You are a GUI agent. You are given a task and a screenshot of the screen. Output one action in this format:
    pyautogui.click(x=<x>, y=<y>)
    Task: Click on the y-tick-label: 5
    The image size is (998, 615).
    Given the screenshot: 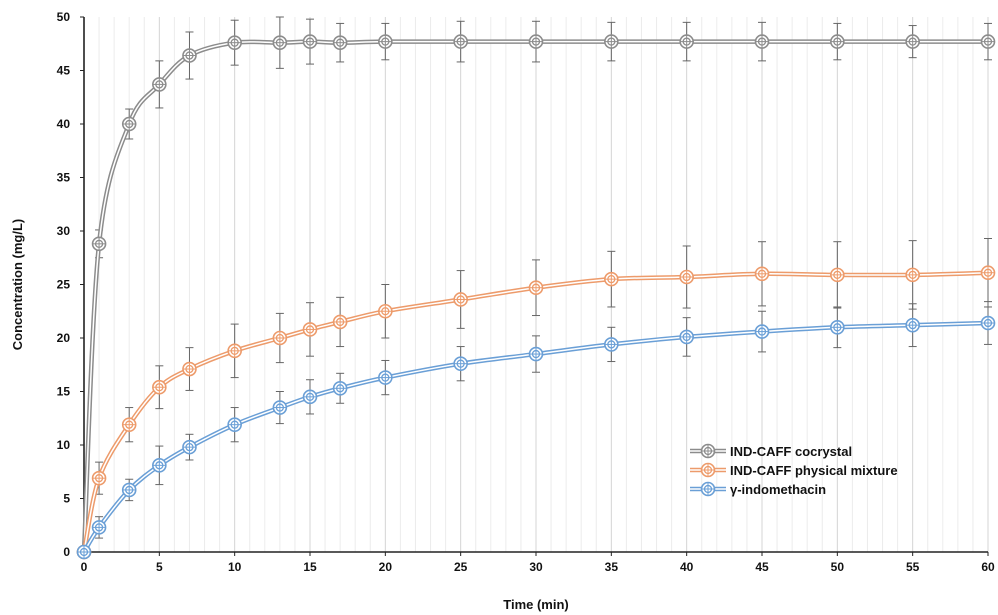 What is the action you would take?
    pyautogui.click(x=66, y=499)
    